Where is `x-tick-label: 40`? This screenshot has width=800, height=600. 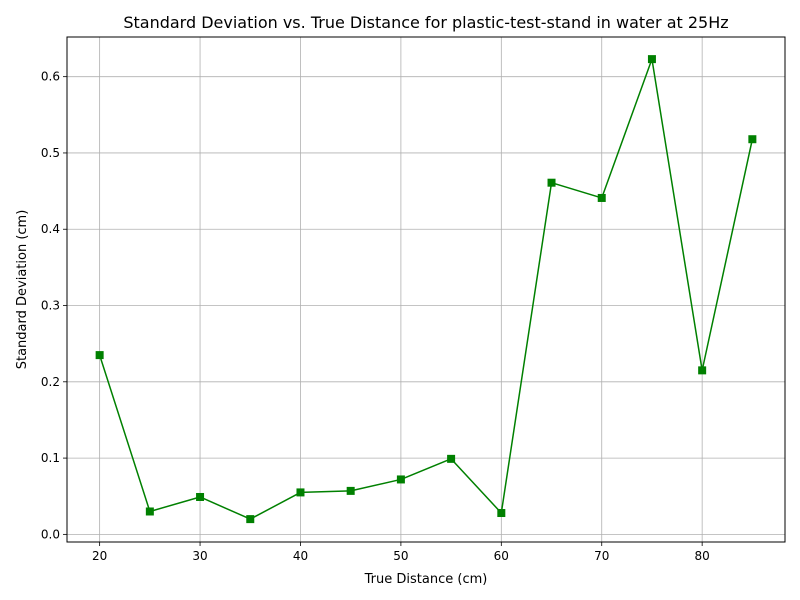 x-tick-label: 40 is located at coordinates (300, 556).